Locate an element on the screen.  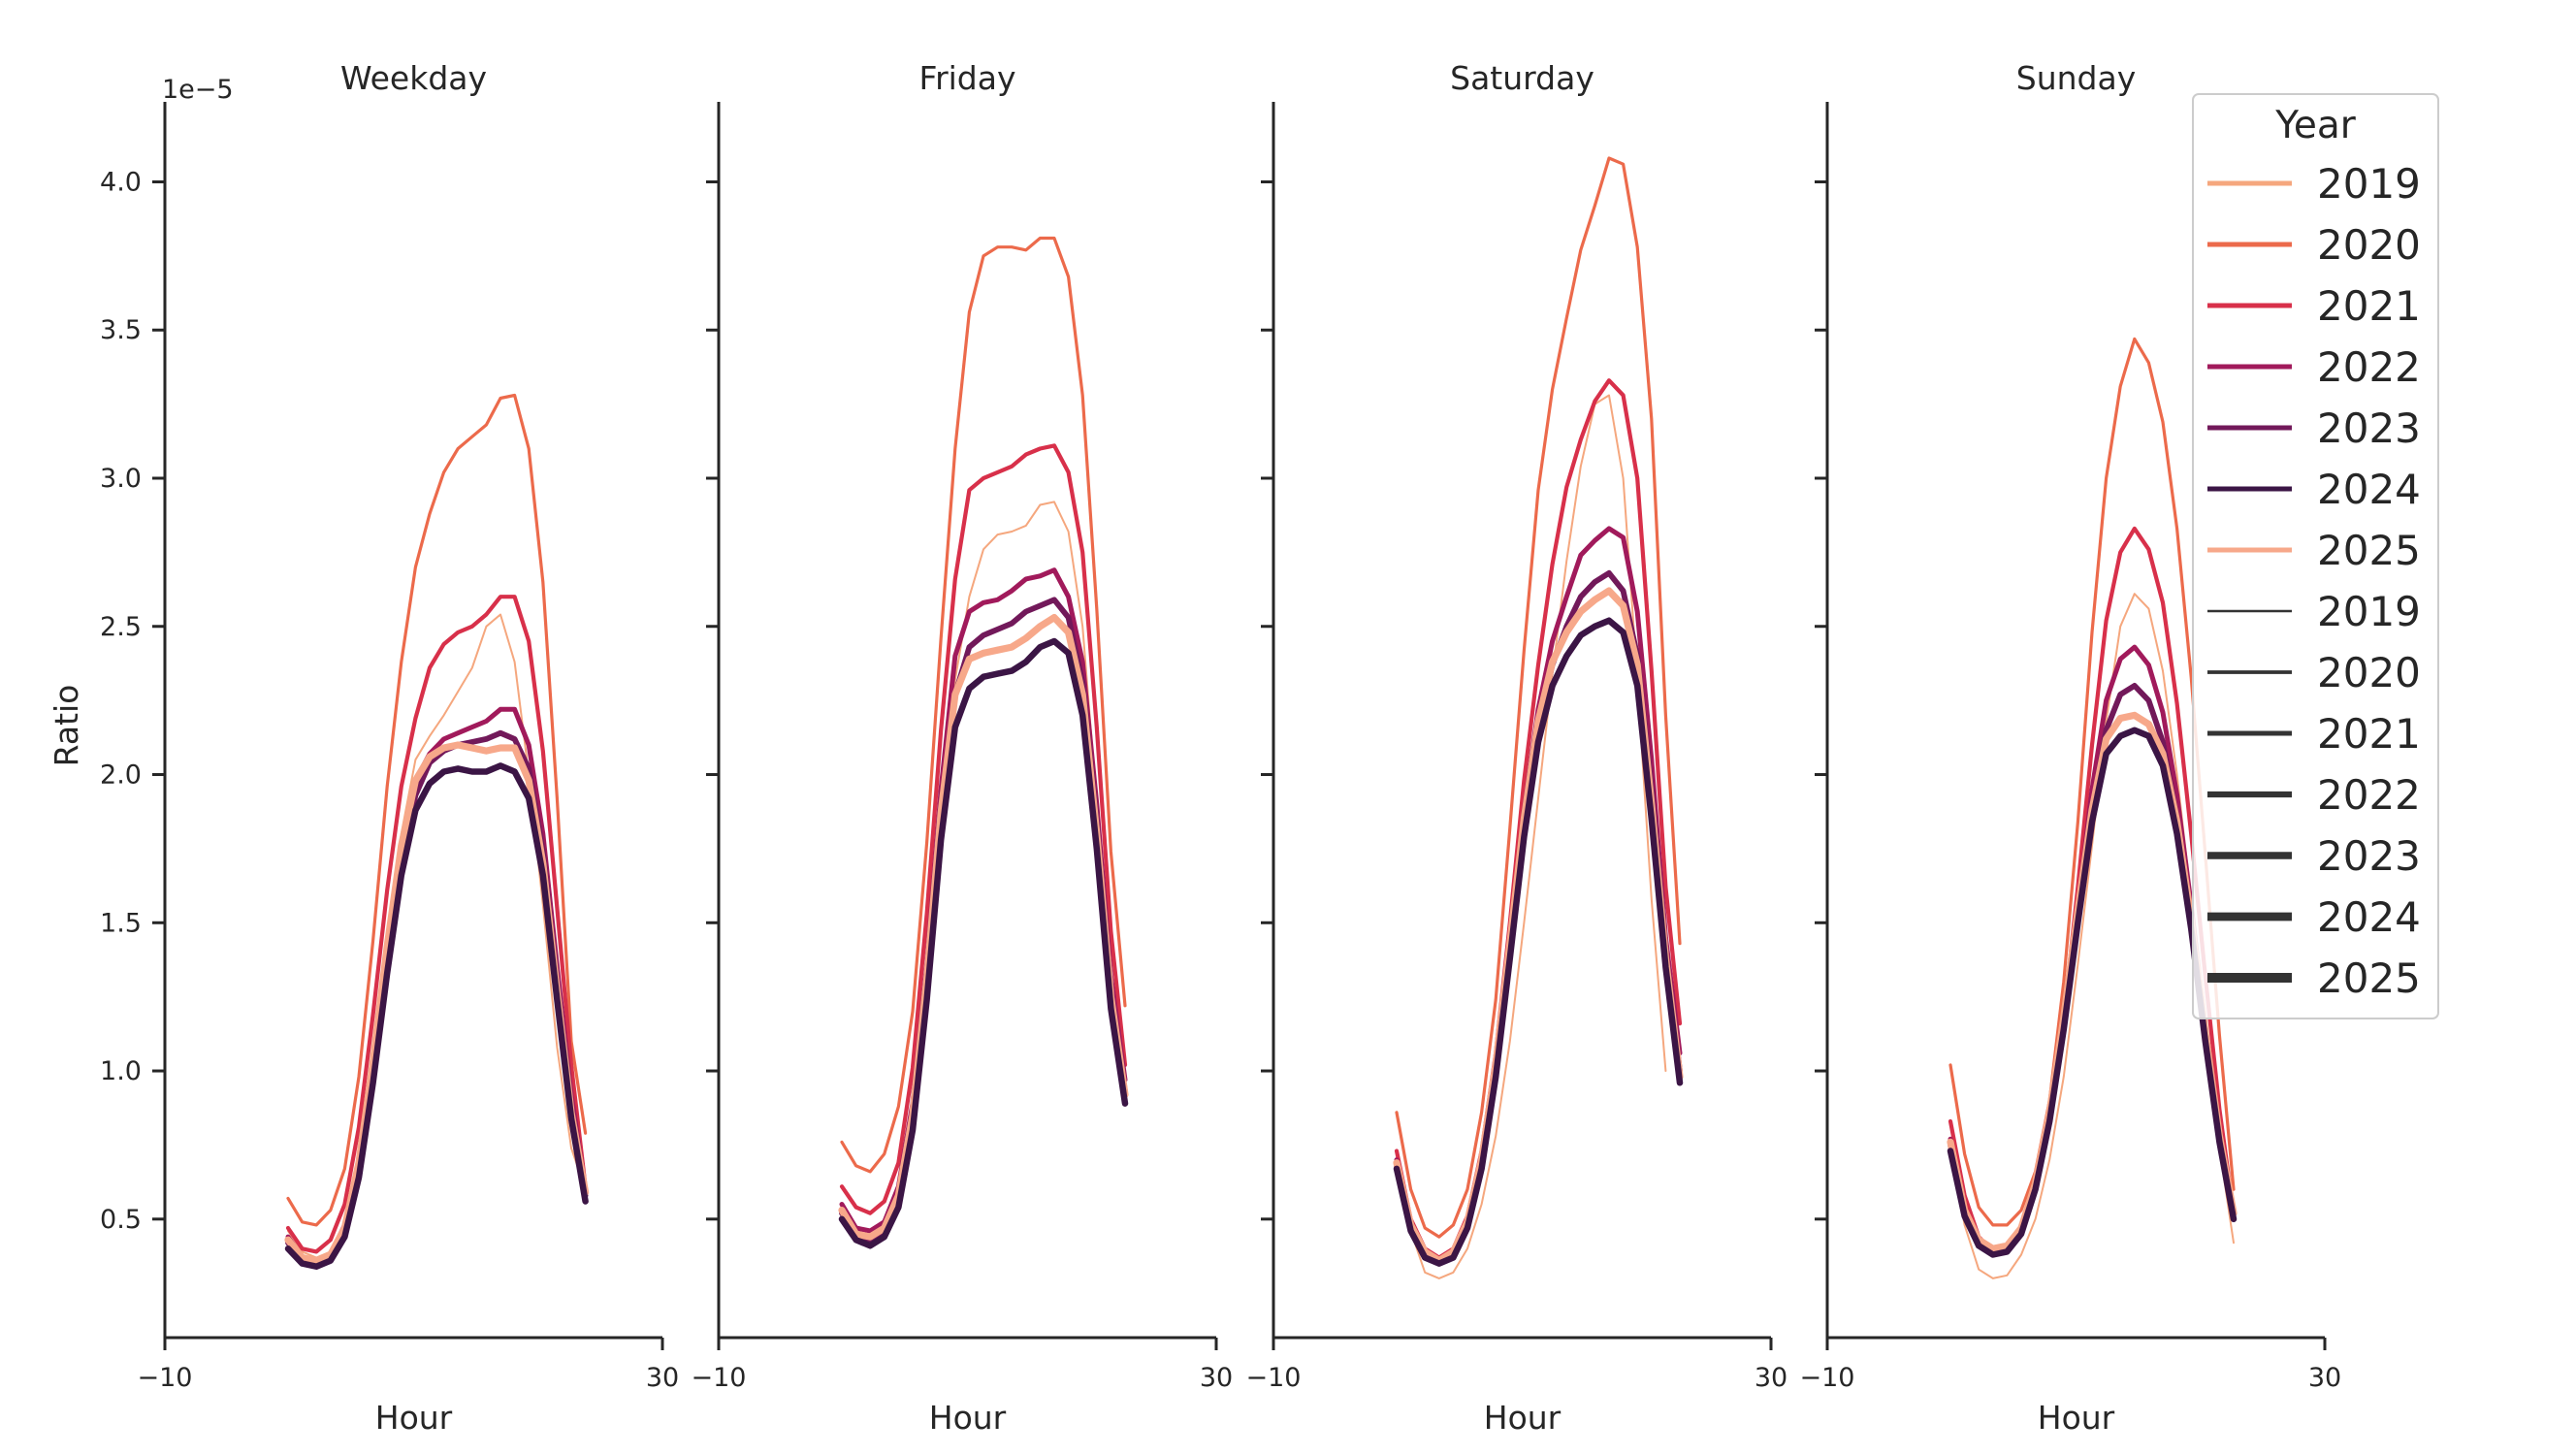
legend-color-label: 2021 is located at coordinates (2369, 306).